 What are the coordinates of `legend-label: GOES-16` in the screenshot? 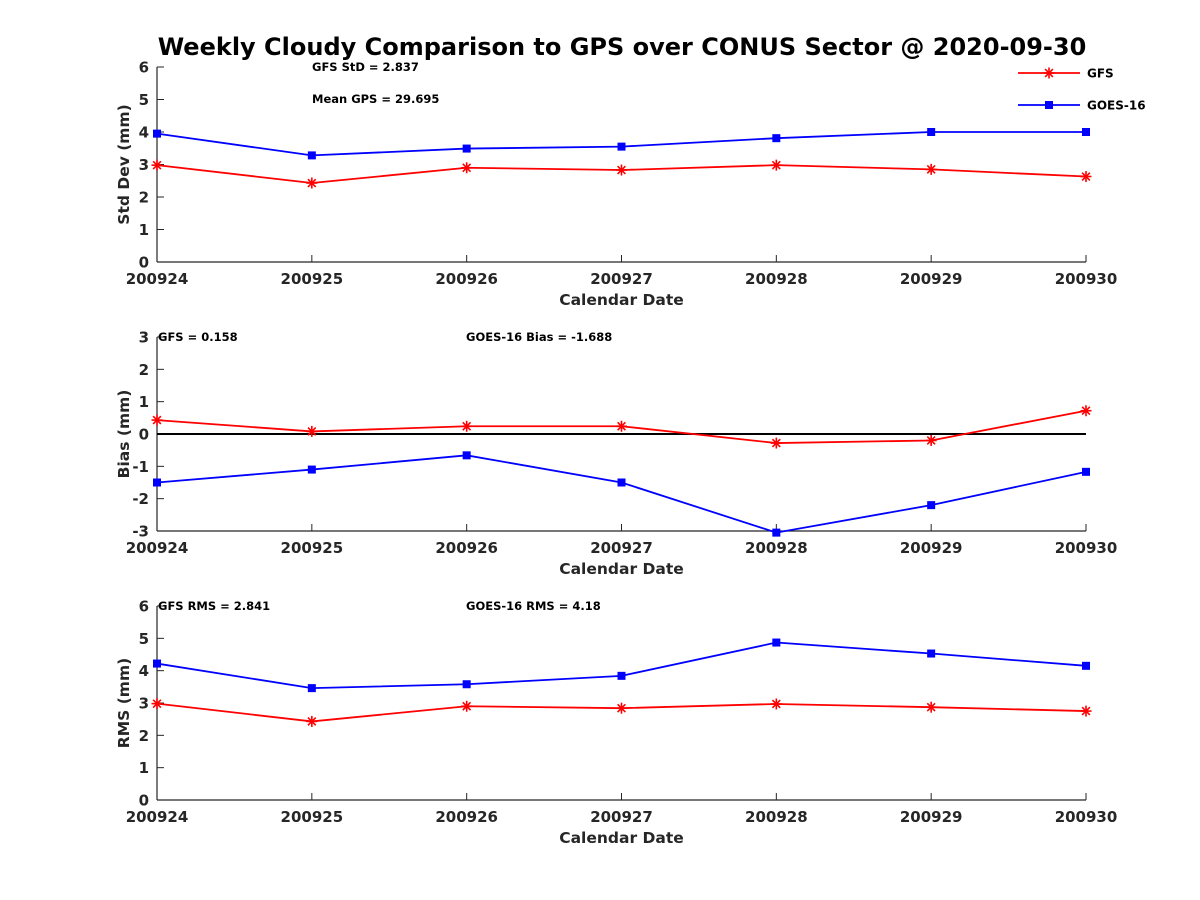 It's located at (1116, 106).